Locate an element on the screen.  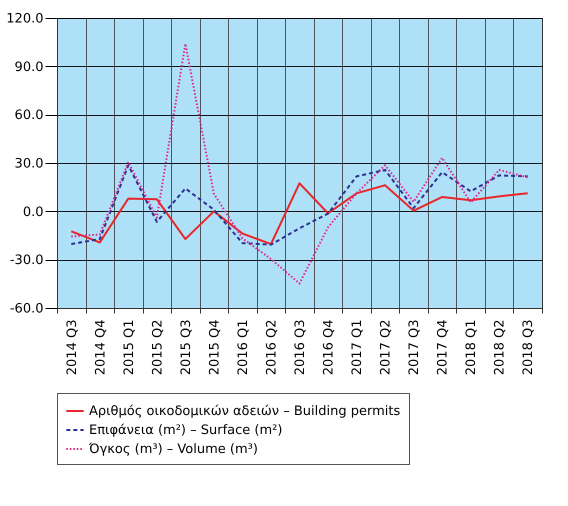
x-tick-label: 2016 Q4 is located at coordinates (329, 348).